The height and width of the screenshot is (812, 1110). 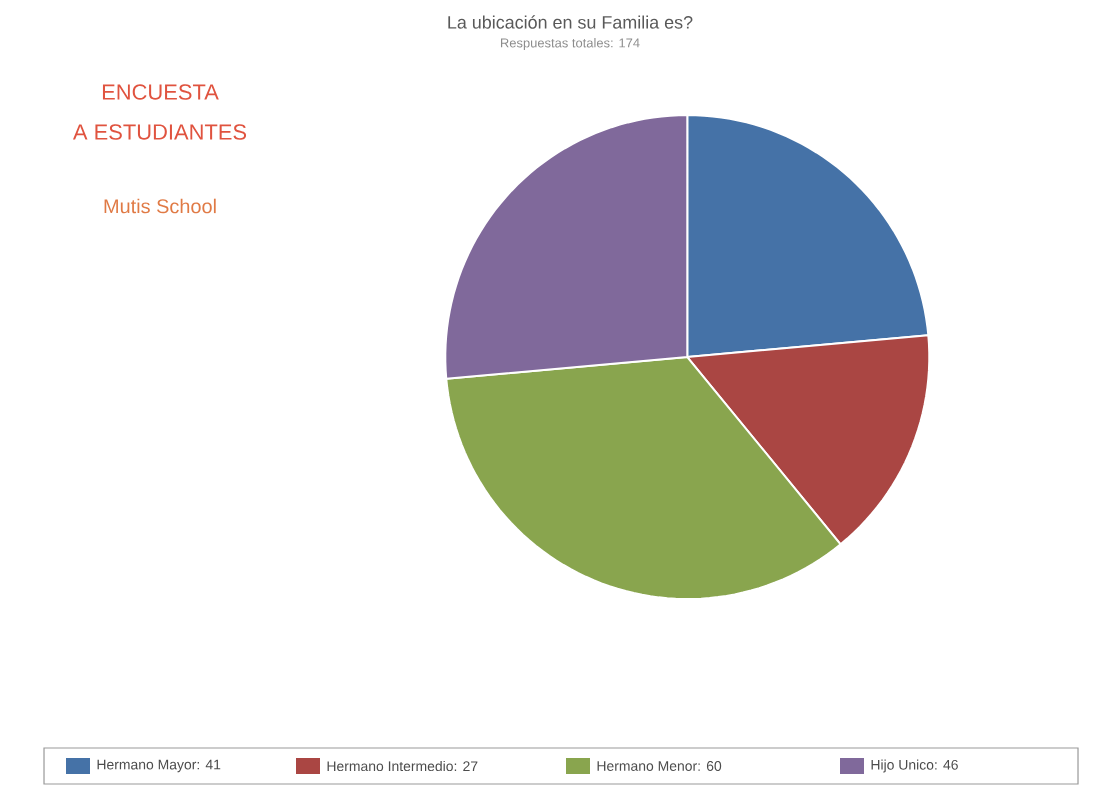 I want to click on chart-title: La ubicación en su Familia es?, so click(x=570, y=22).